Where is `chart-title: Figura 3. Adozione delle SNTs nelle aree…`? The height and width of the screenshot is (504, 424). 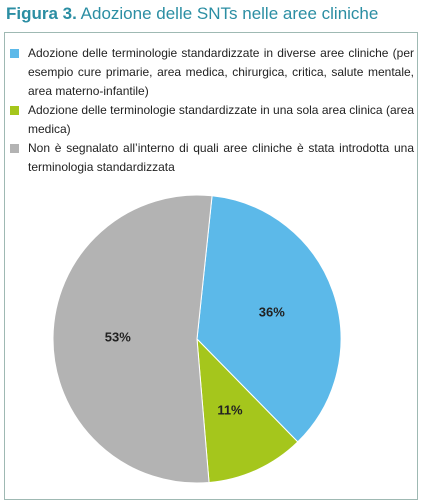
chart-title: Figura 3. Adozione delle SNTs nelle aree… is located at coordinates (192, 14).